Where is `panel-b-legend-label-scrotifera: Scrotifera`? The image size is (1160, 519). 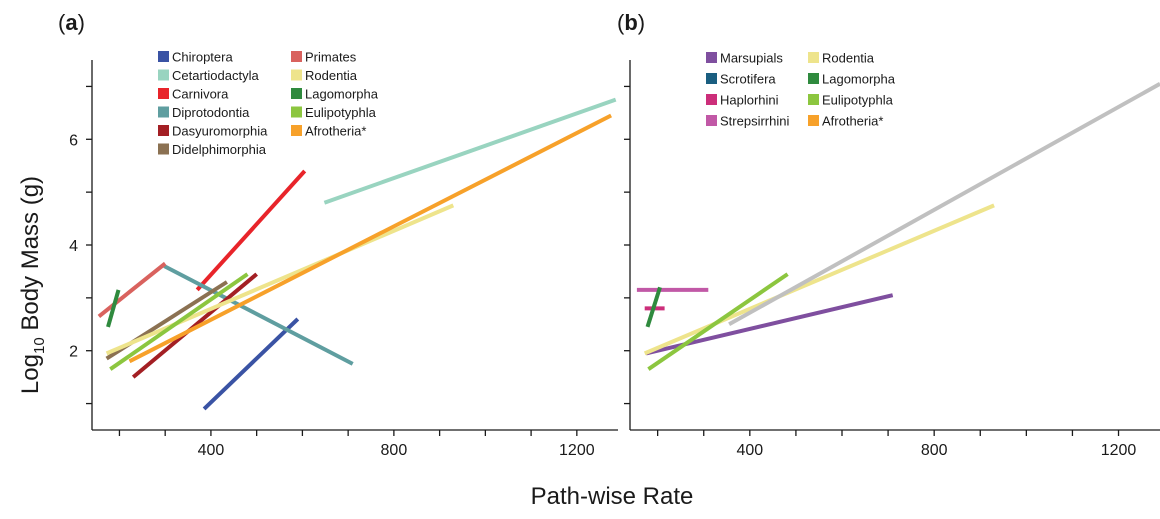 panel-b-legend-label-scrotifera: Scrotifera is located at coordinates (748, 79).